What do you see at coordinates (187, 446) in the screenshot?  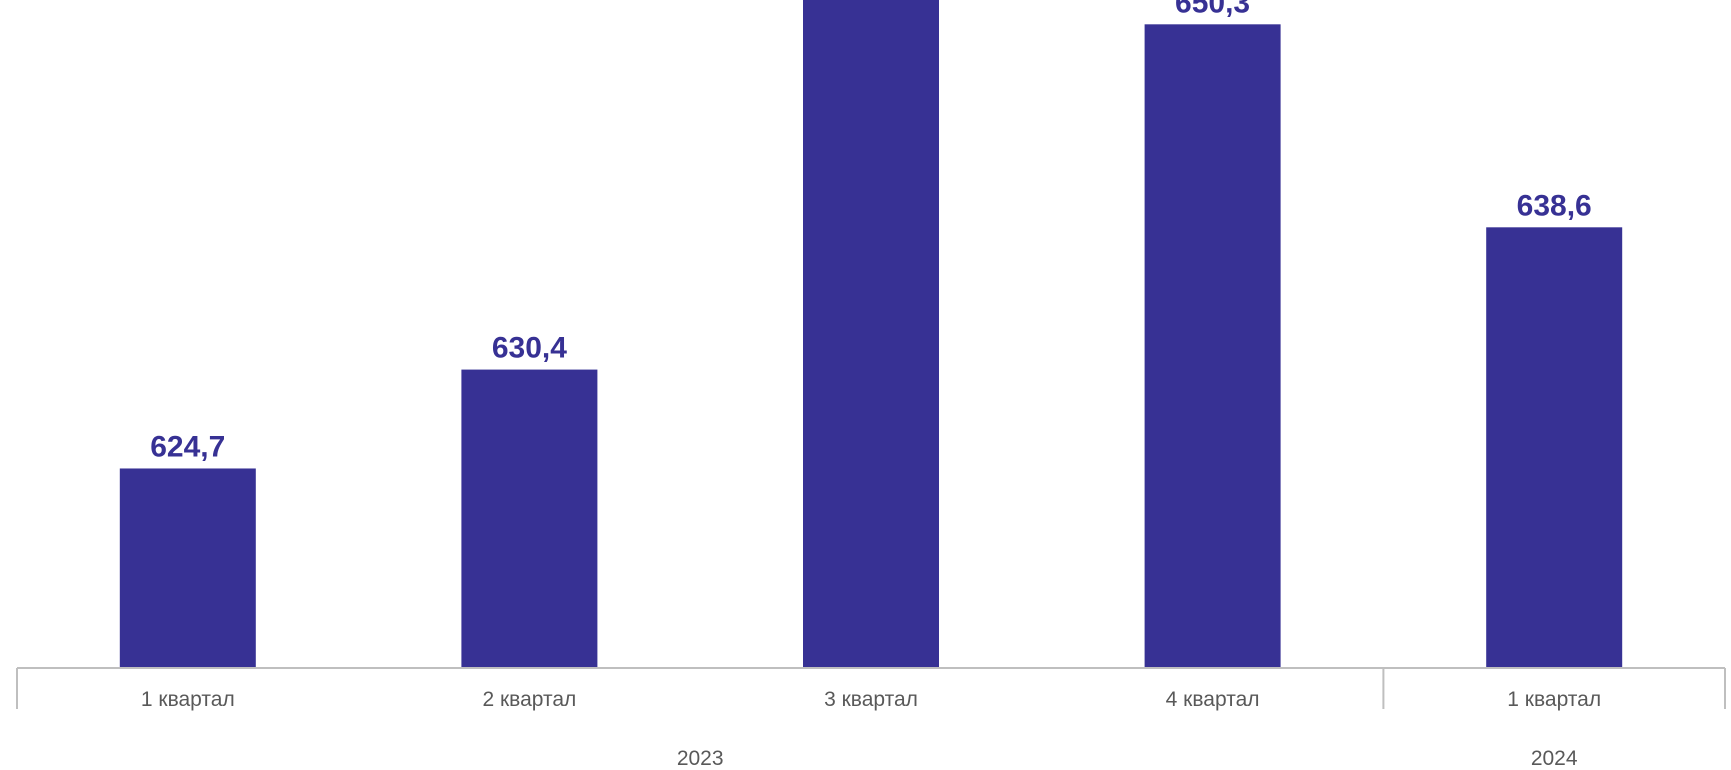 I see `data-label: 624,7` at bounding box center [187, 446].